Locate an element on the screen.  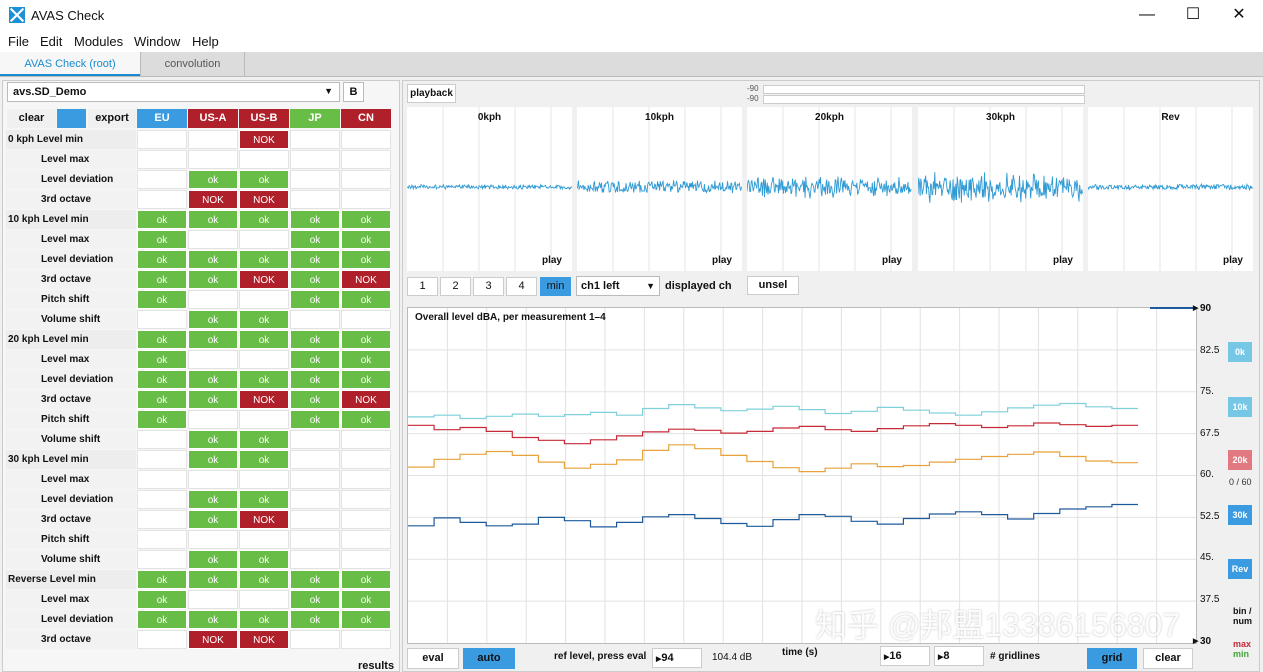
page-button-1: 1 is located at coordinates (422, 286).